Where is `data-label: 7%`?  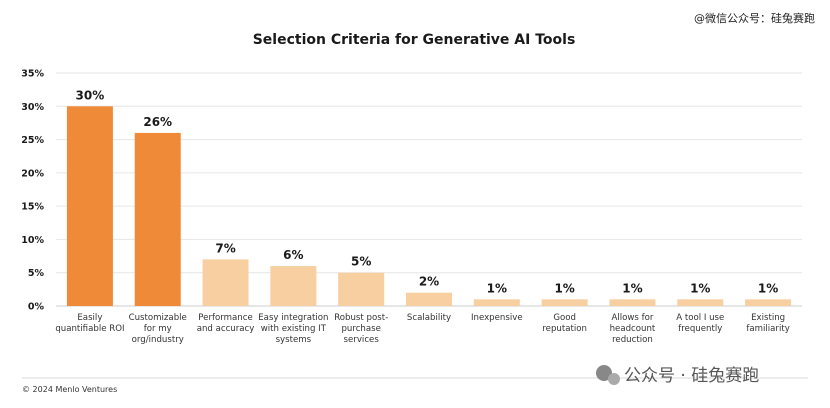 data-label: 7% is located at coordinates (225, 248).